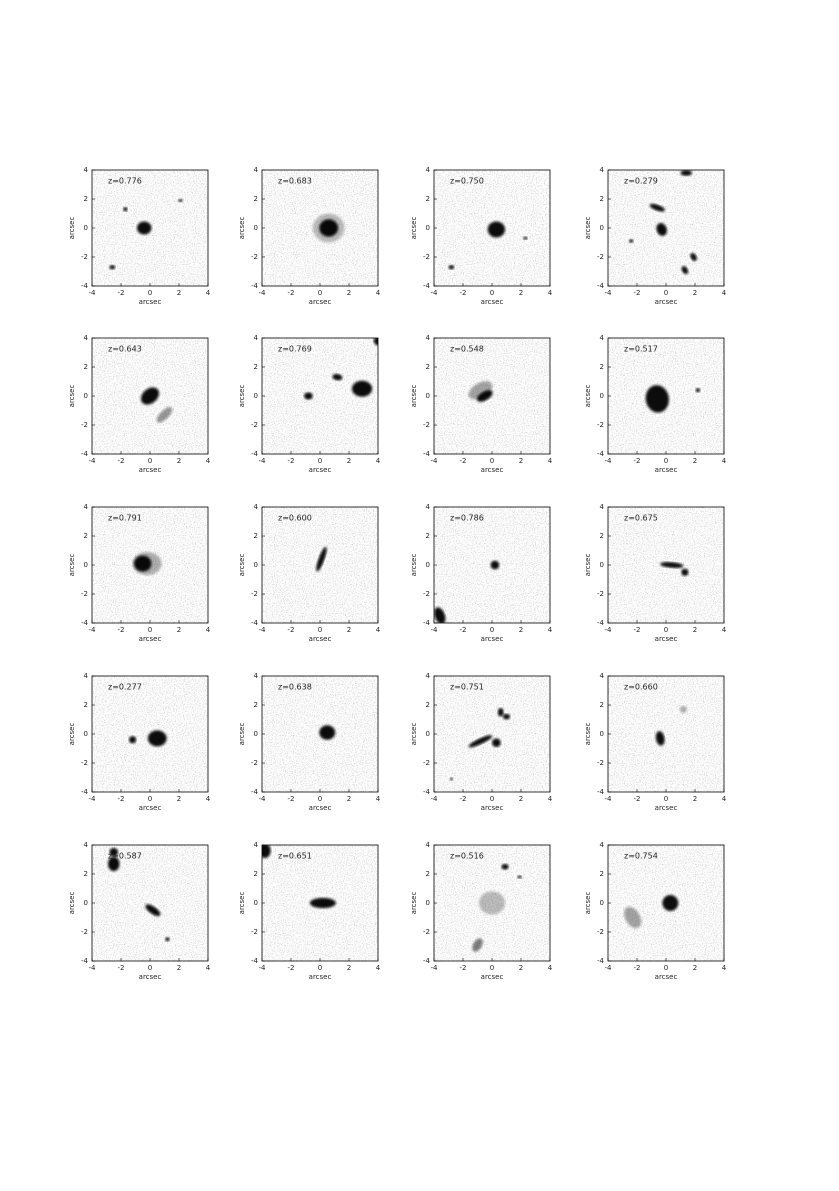  Describe the element at coordinates (641, 181) in the screenshot. I see `redshift-label: z=0.279` at that location.